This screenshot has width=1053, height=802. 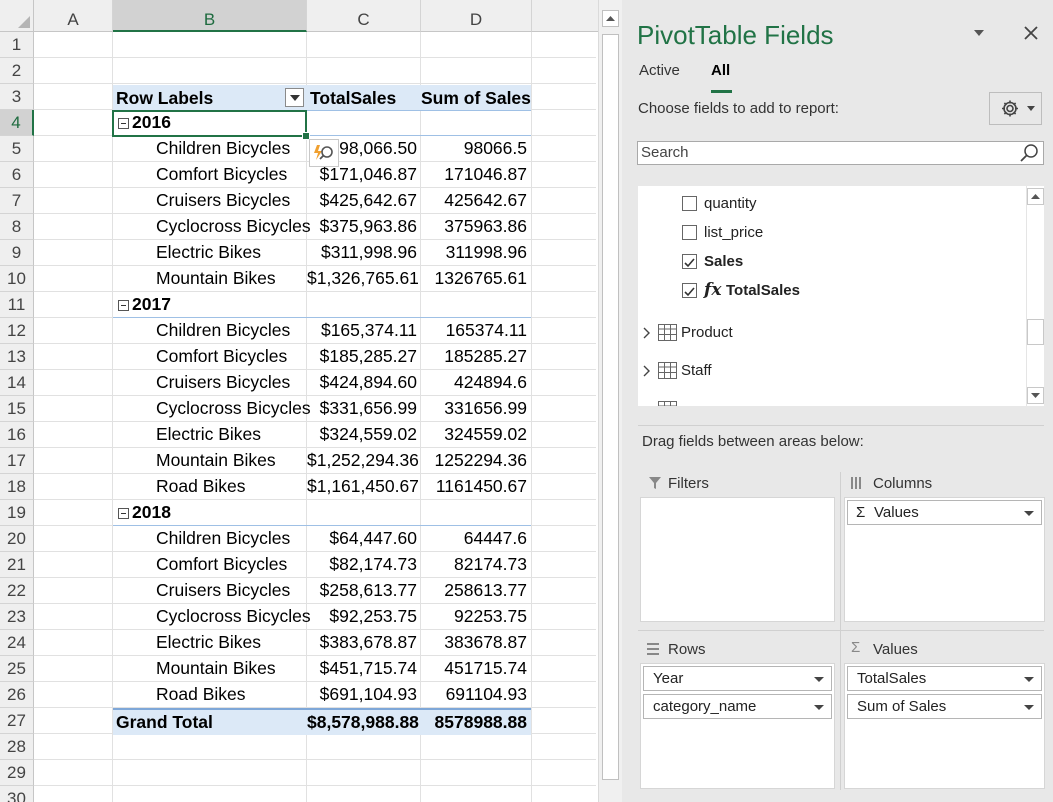 What do you see at coordinates (17, 669) in the screenshot?
I see `row-header-25: 25` at bounding box center [17, 669].